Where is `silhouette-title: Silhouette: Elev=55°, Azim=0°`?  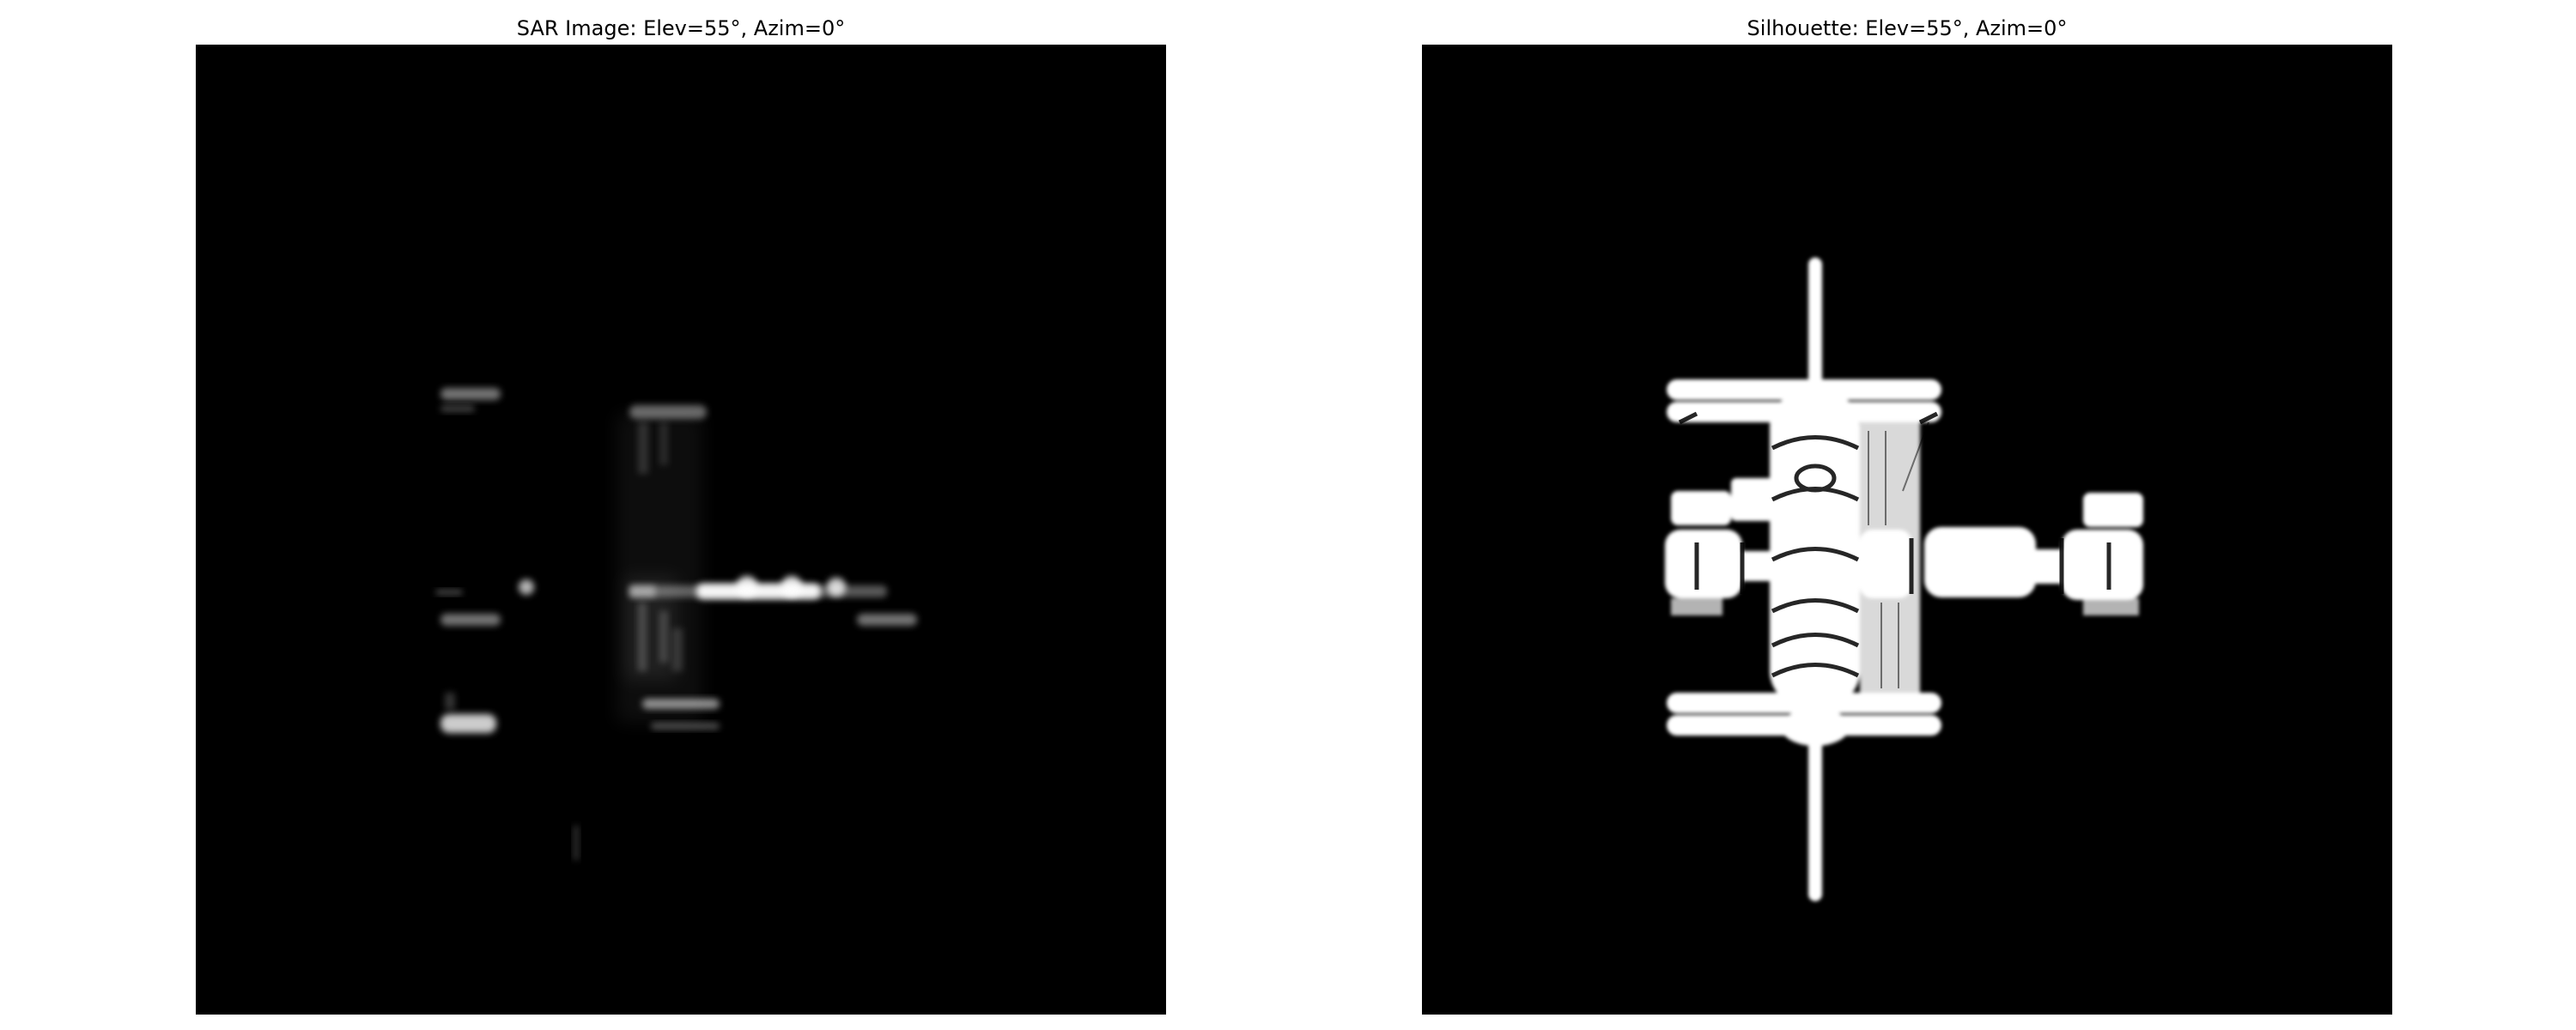 silhouette-title: Silhouette: Elev=55°, Azim=0° is located at coordinates (1908, 28).